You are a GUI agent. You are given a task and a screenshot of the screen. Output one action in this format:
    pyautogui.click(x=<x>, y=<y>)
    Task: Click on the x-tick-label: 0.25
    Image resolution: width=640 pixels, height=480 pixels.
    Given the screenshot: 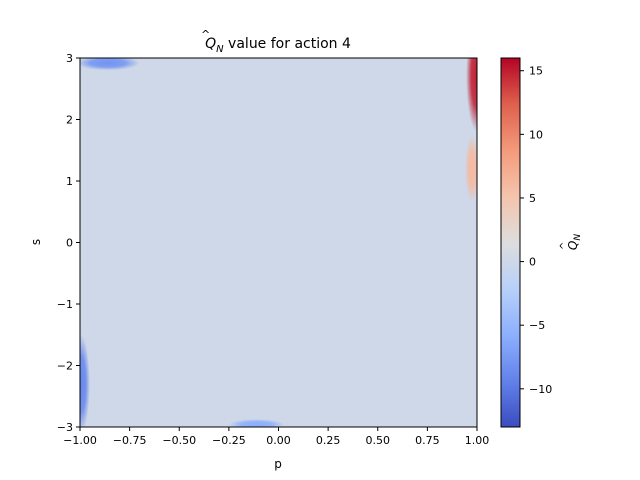 What is the action you would take?
    pyautogui.click(x=328, y=440)
    